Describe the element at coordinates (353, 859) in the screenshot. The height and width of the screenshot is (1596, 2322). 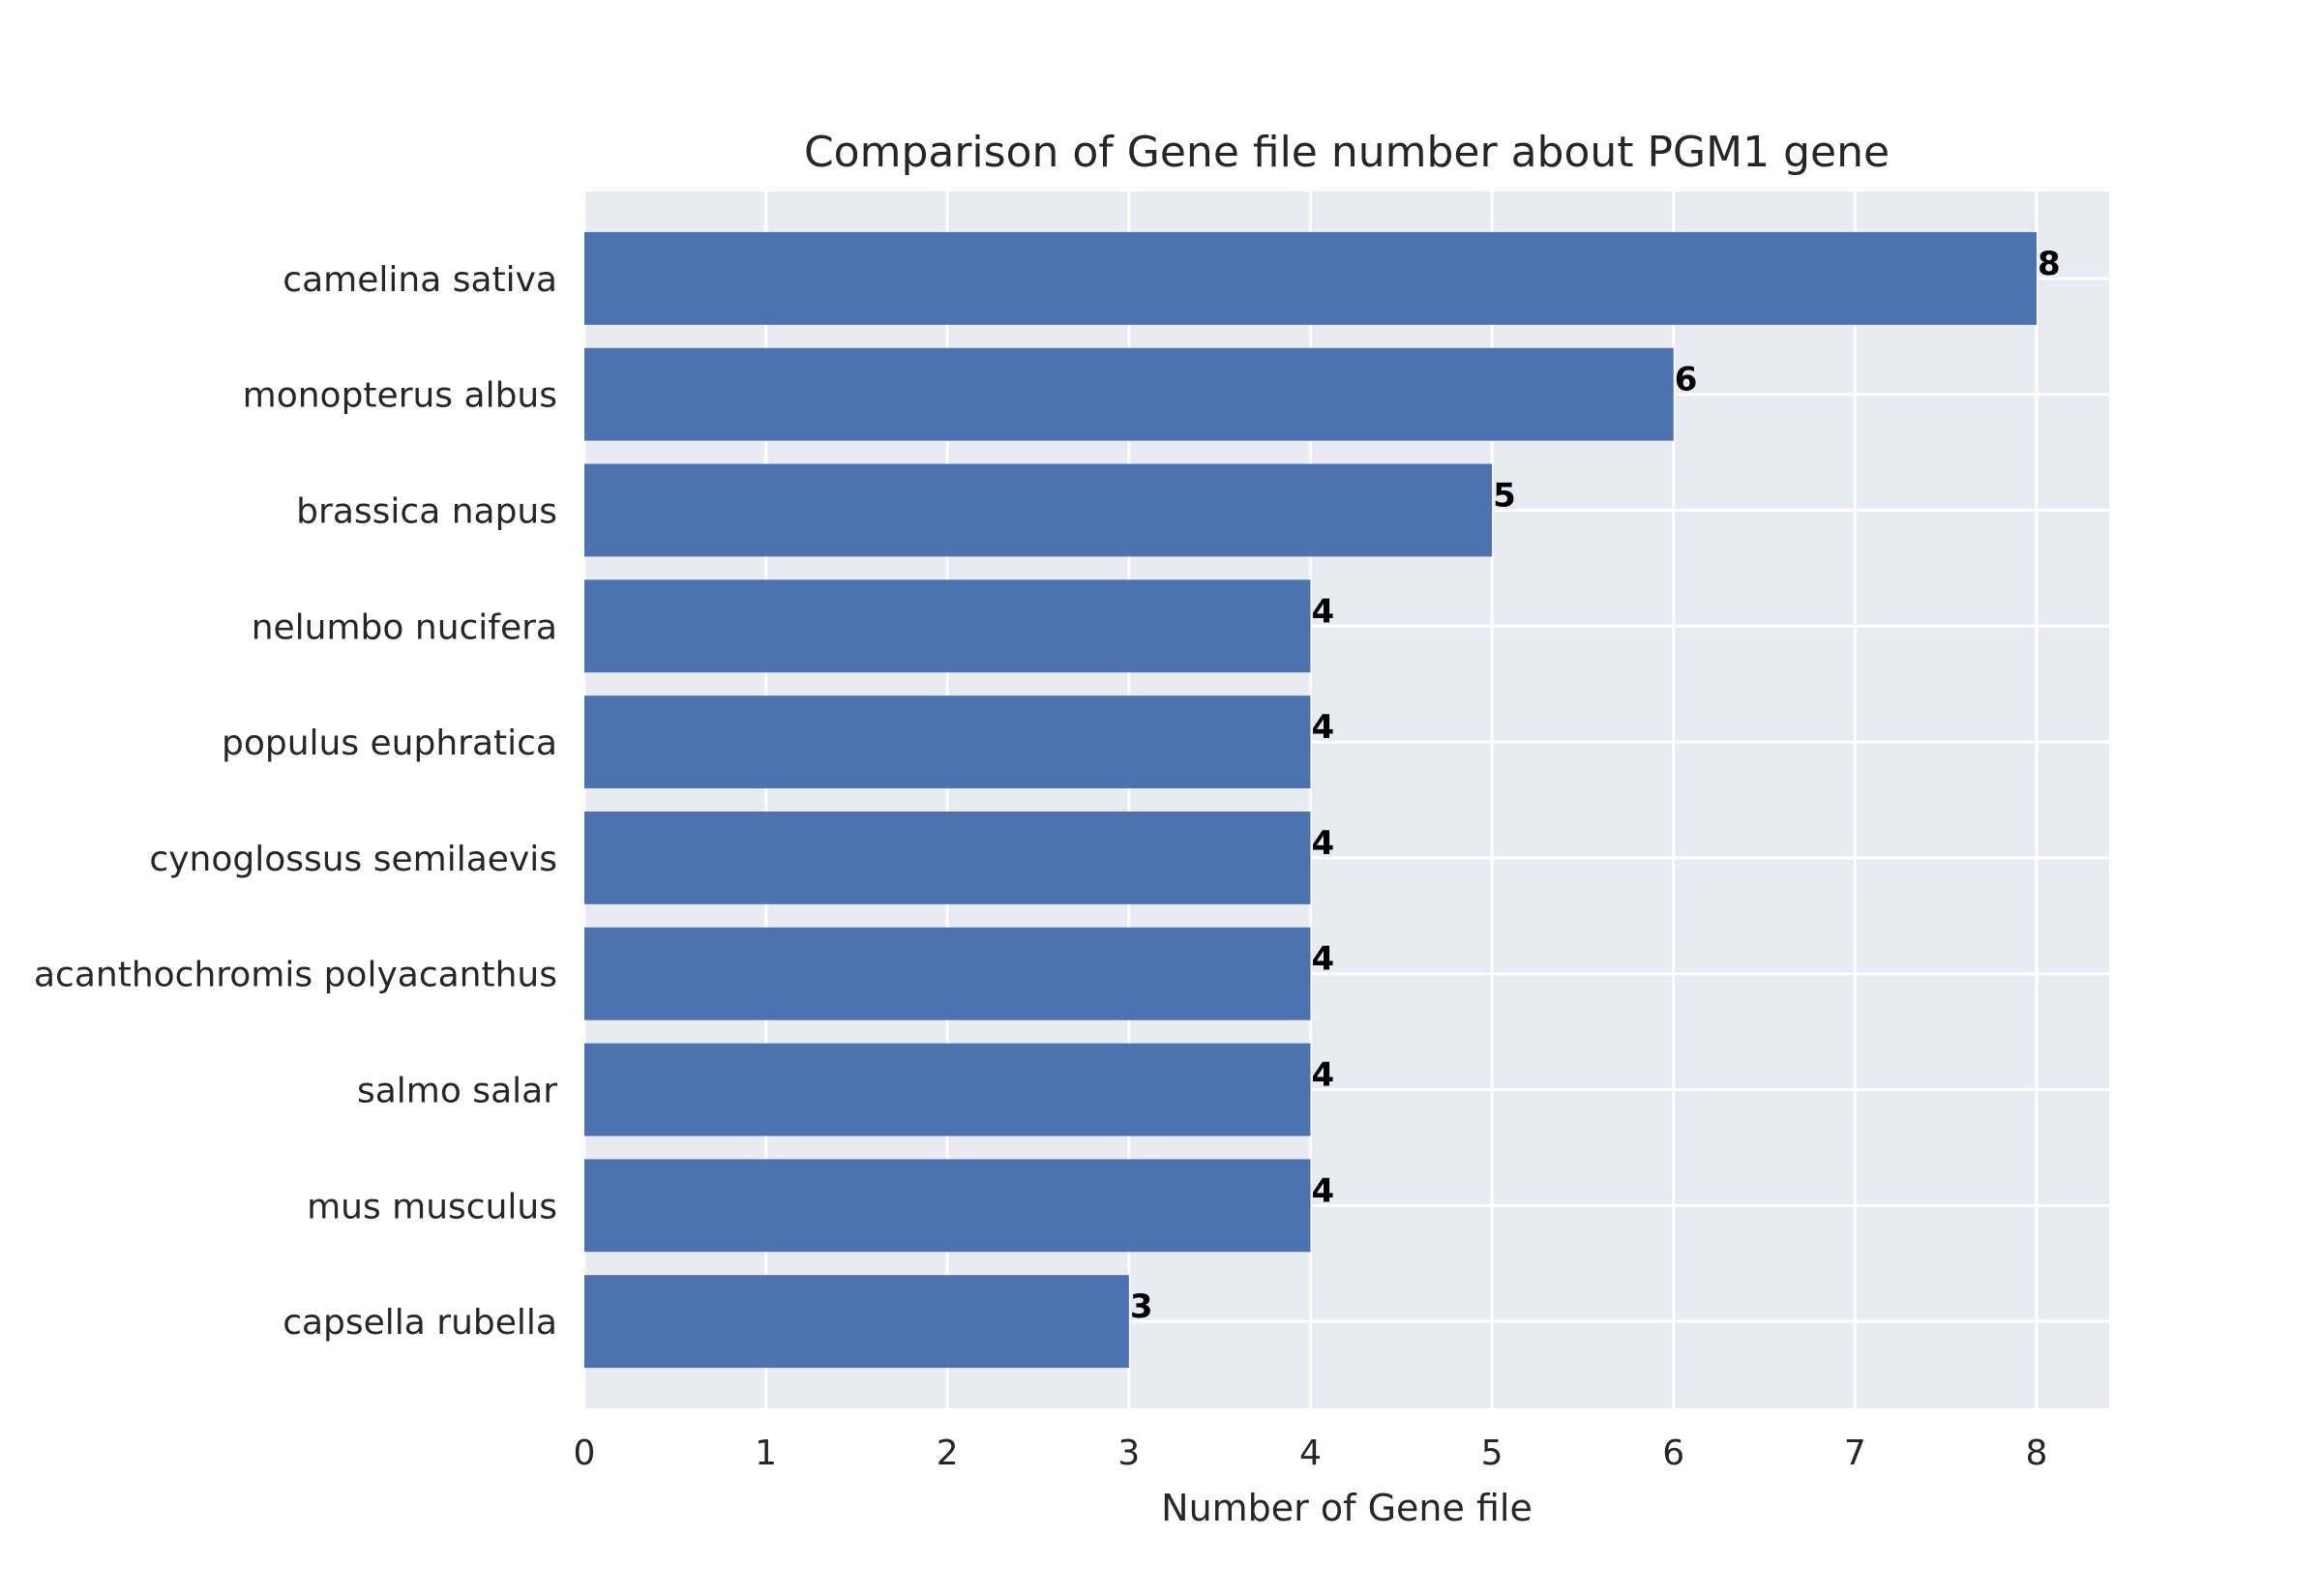
I see `y-tick-label: cynoglossus semilaevis` at that location.